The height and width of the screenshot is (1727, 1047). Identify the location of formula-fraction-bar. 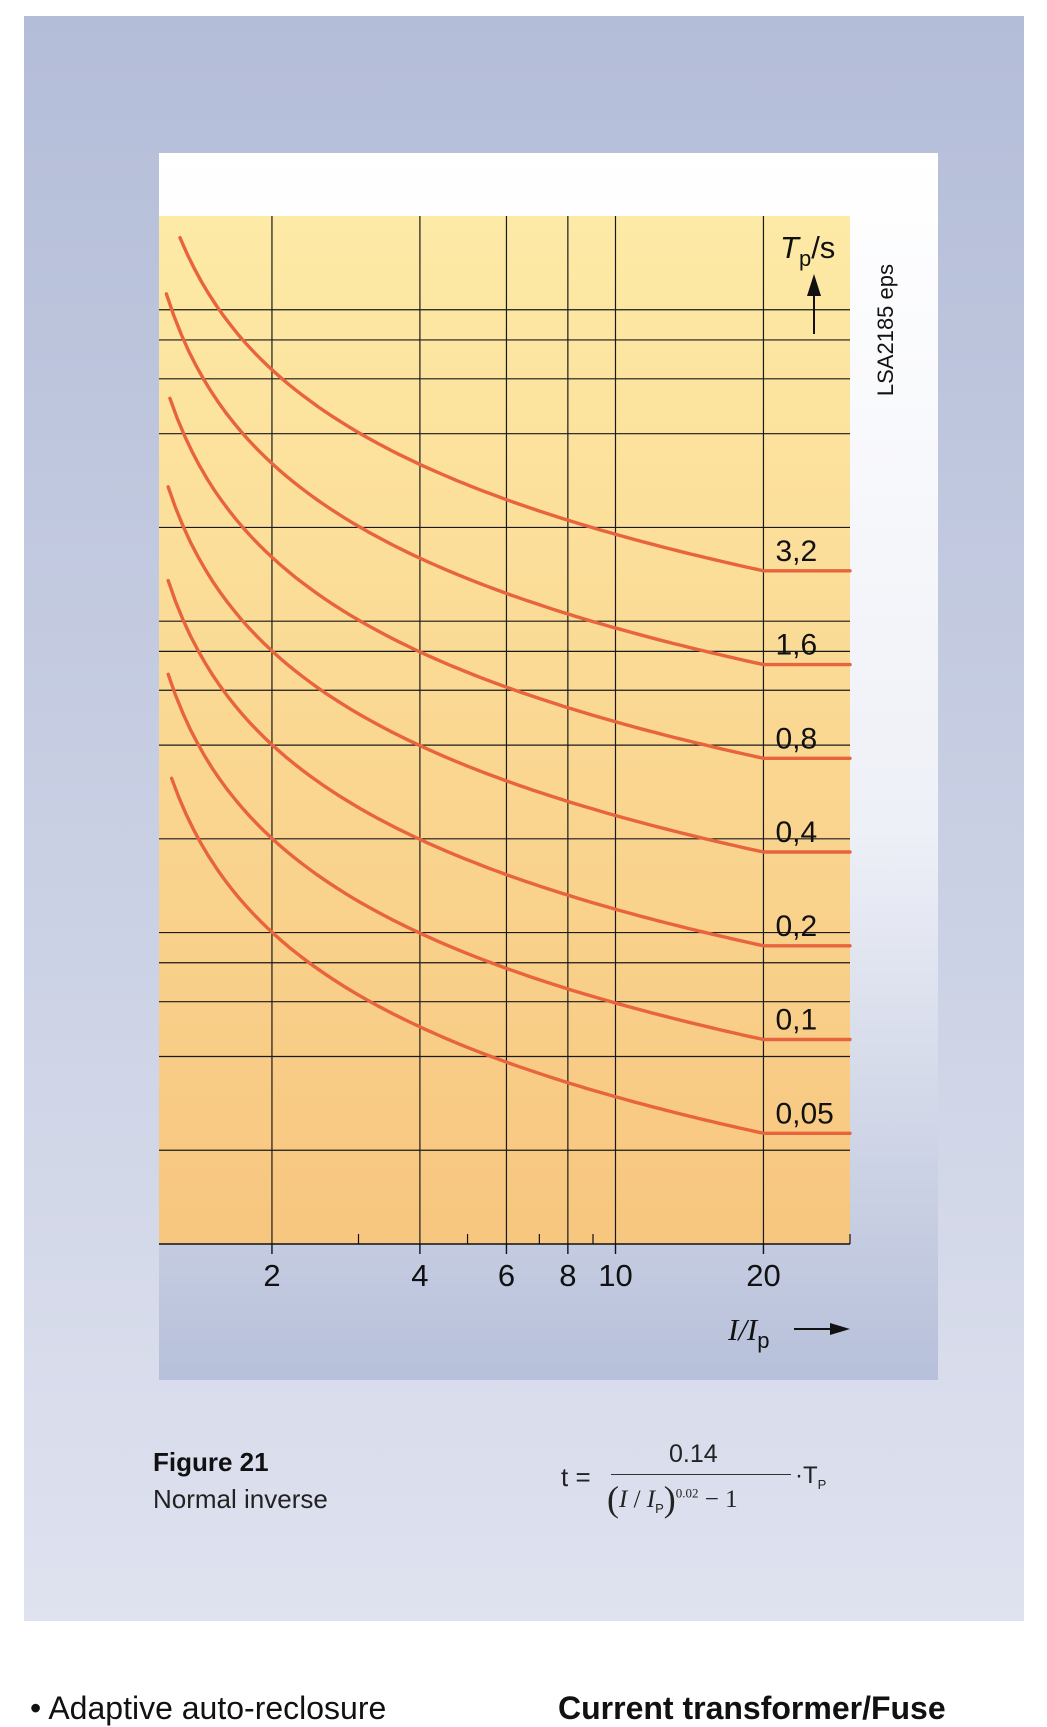
(701, 1474).